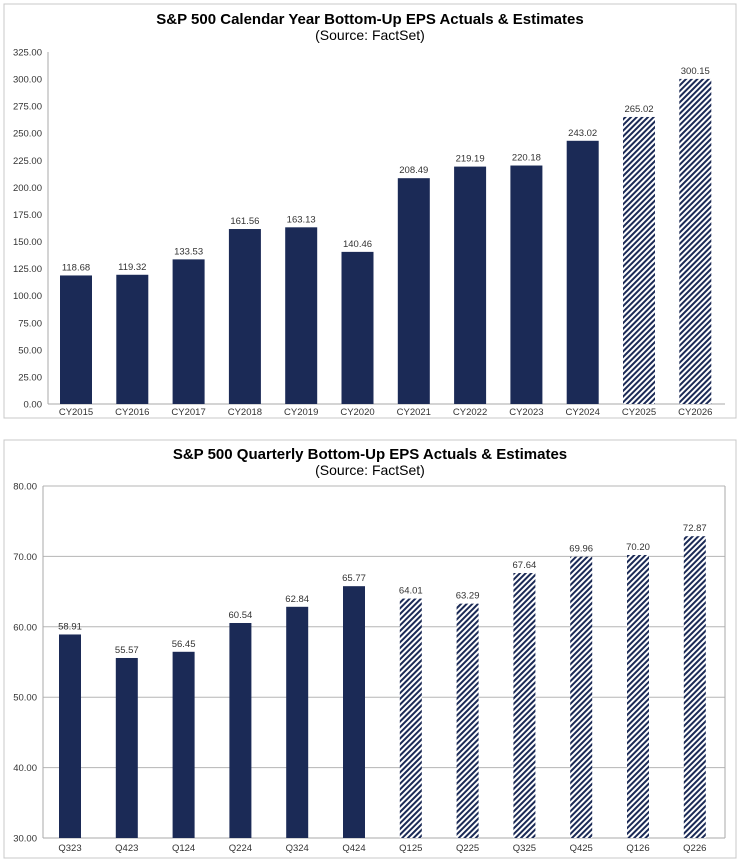 The height and width of the screenshot is (863, 740). Describe the element at coordinates (301, 412) in the screenshot. I see `x-tick-label: CY2019` at that location.